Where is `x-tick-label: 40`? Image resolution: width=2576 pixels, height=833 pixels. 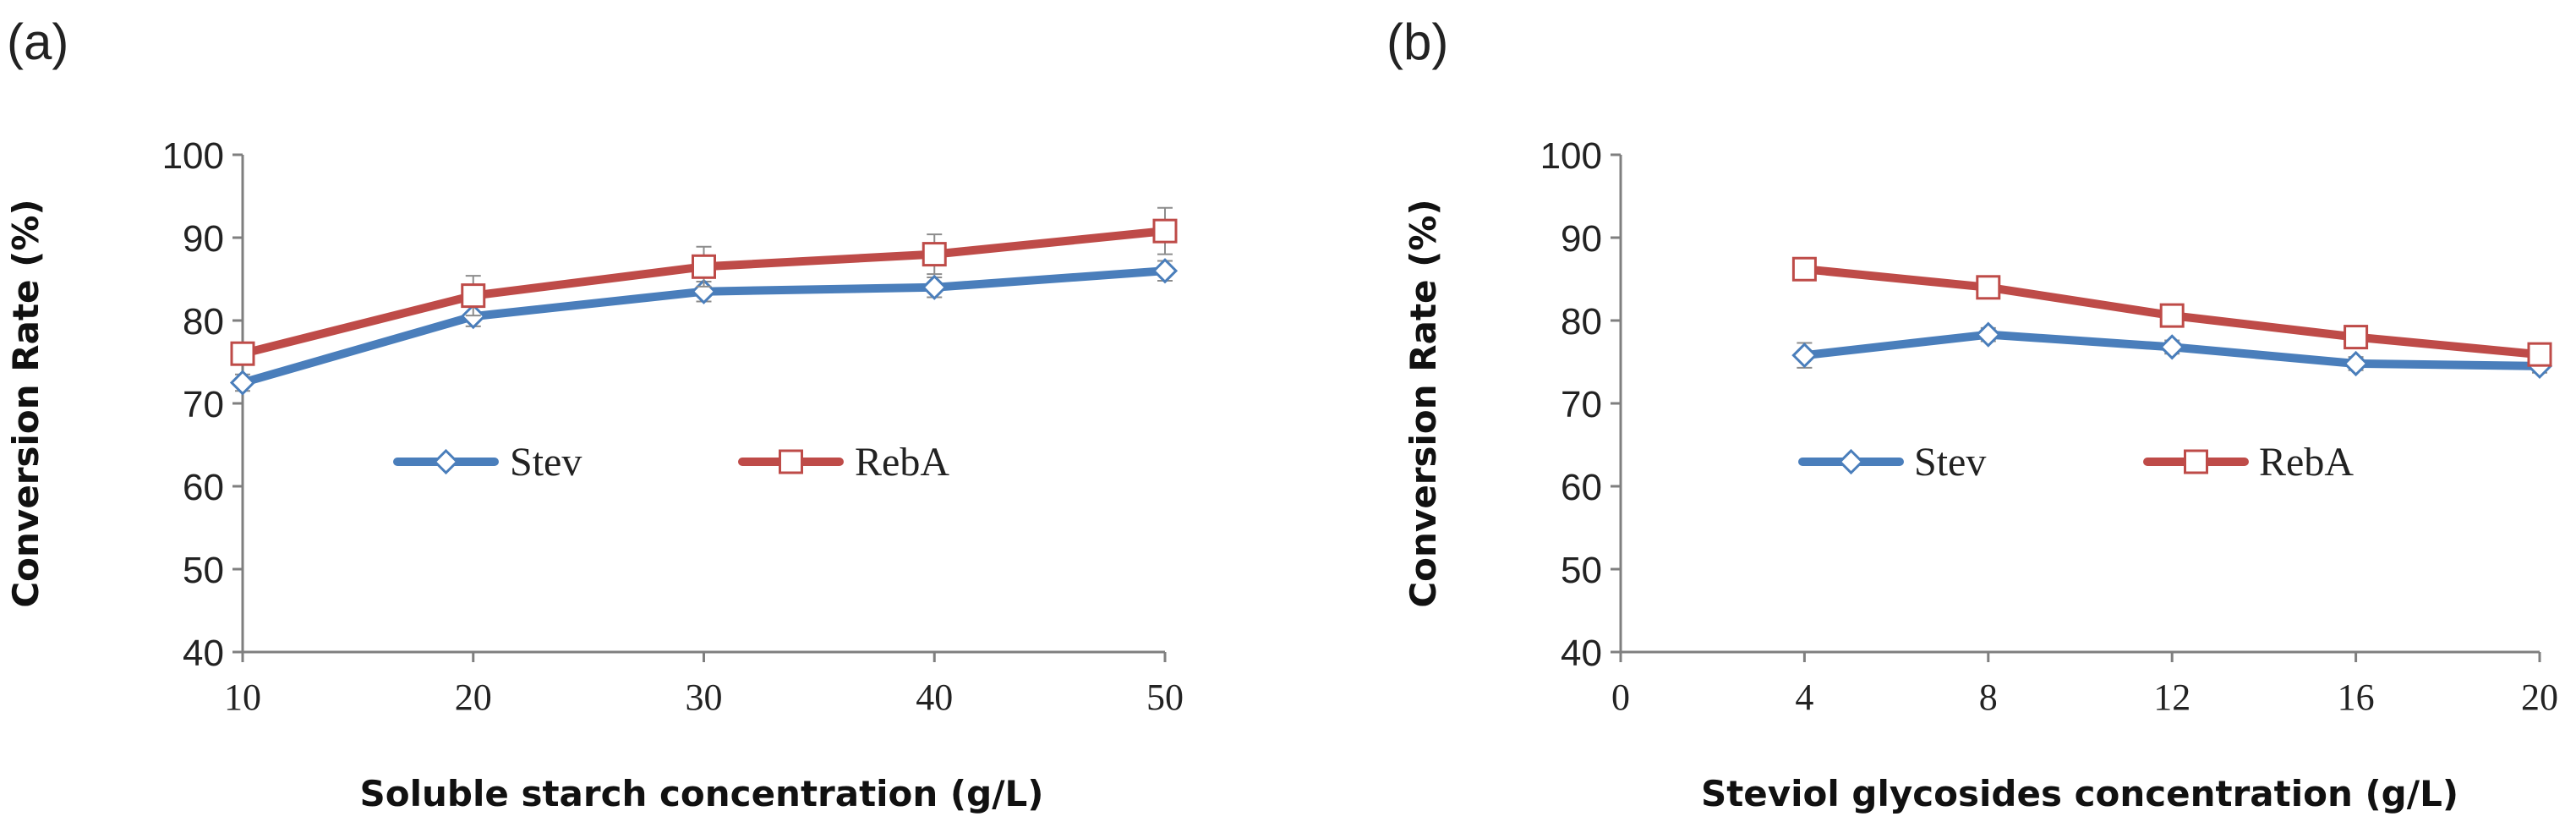
x-tick-label: 40 is located at coordinates (934, 697).